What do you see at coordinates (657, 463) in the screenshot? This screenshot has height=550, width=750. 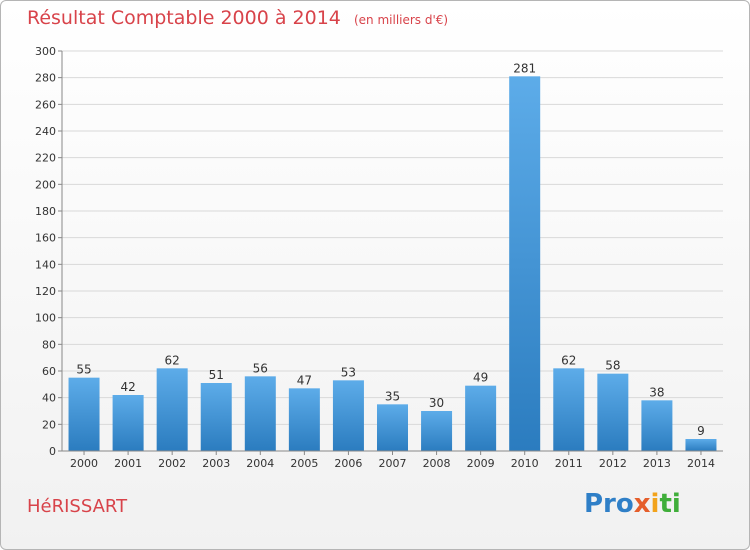 I see `x-tick-label-2013: 2013` at bounding box center [657, 463].